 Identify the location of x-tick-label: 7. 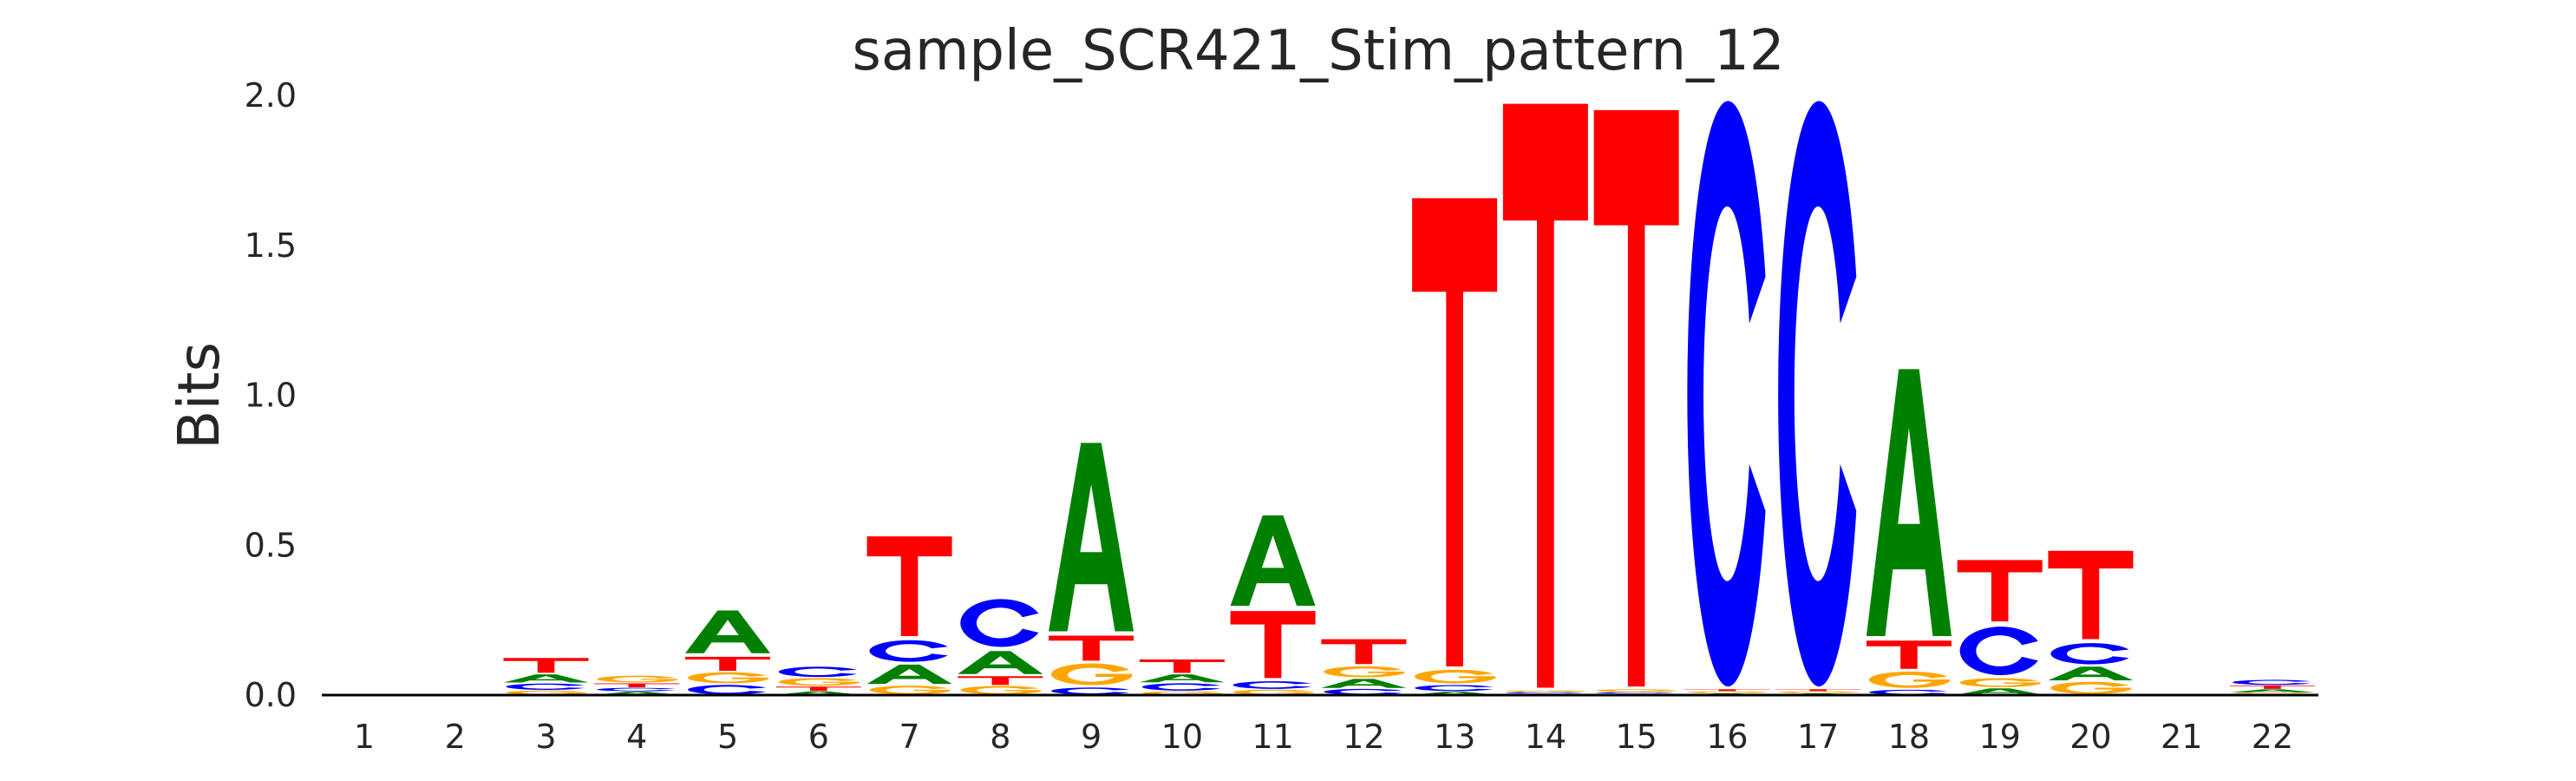
(909, 737).